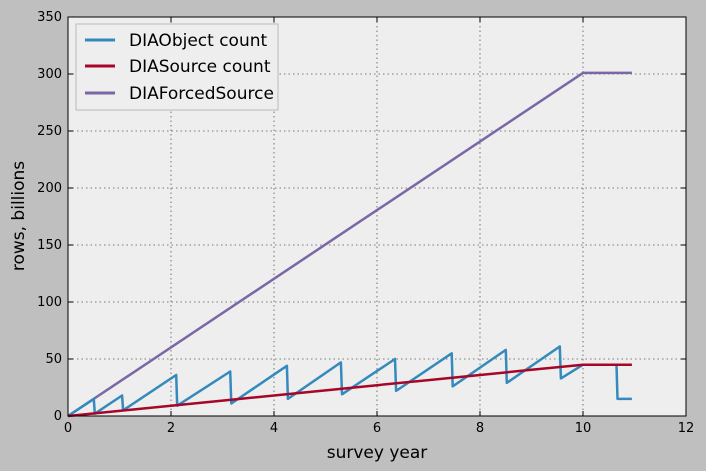 This screenshot has height=471, width=706. What do you see at coordinates (171, 428) in the screenshot?
I see `x-tick-label: 2` at bounding box center [171, 428].